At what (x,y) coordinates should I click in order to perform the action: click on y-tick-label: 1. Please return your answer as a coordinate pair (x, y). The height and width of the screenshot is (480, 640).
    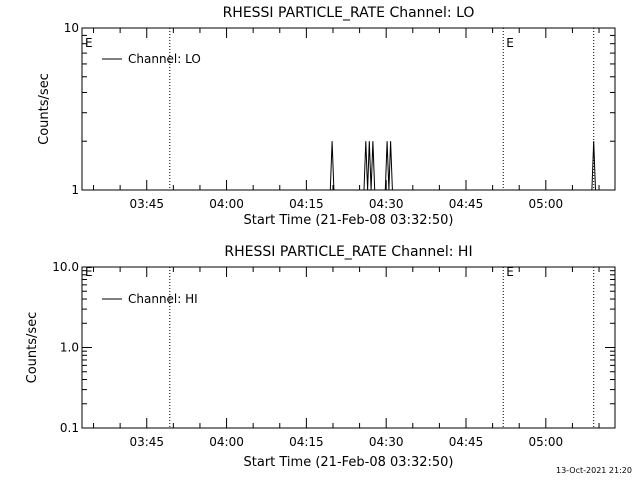
    Looking at the image, I should click on (75, 190).